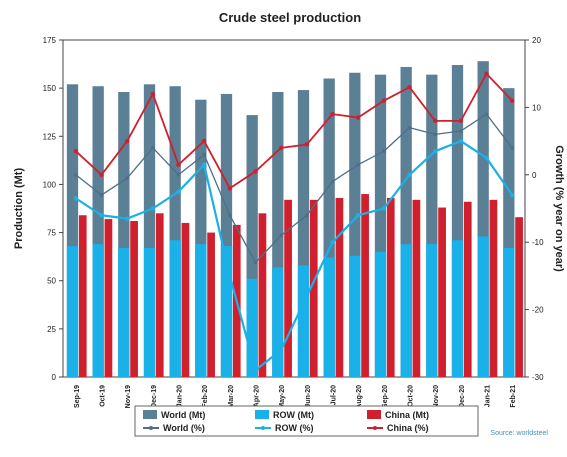 This screenshot has width=567, height=457. Describe the element at coordinates (282, 397) in the screenshot. I see `x-tick-label: May-20` at that location.